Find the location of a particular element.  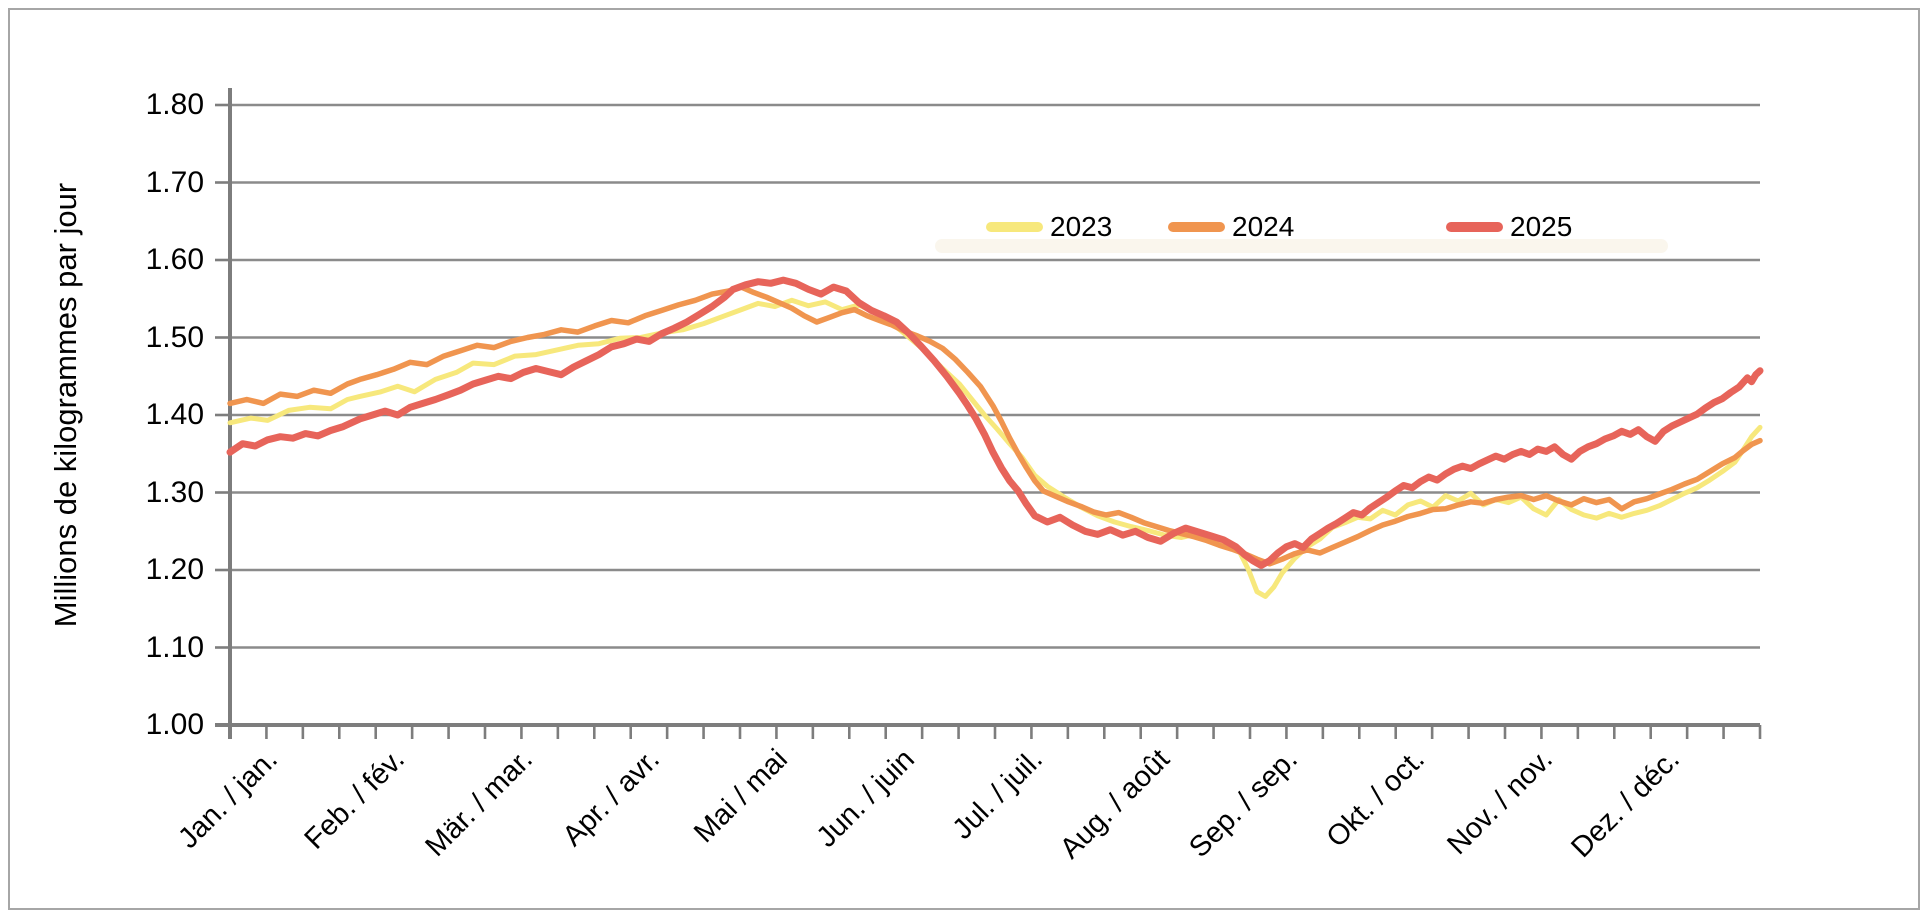

legend-item-2023: 2023 is located at coordinates (1049, 227).